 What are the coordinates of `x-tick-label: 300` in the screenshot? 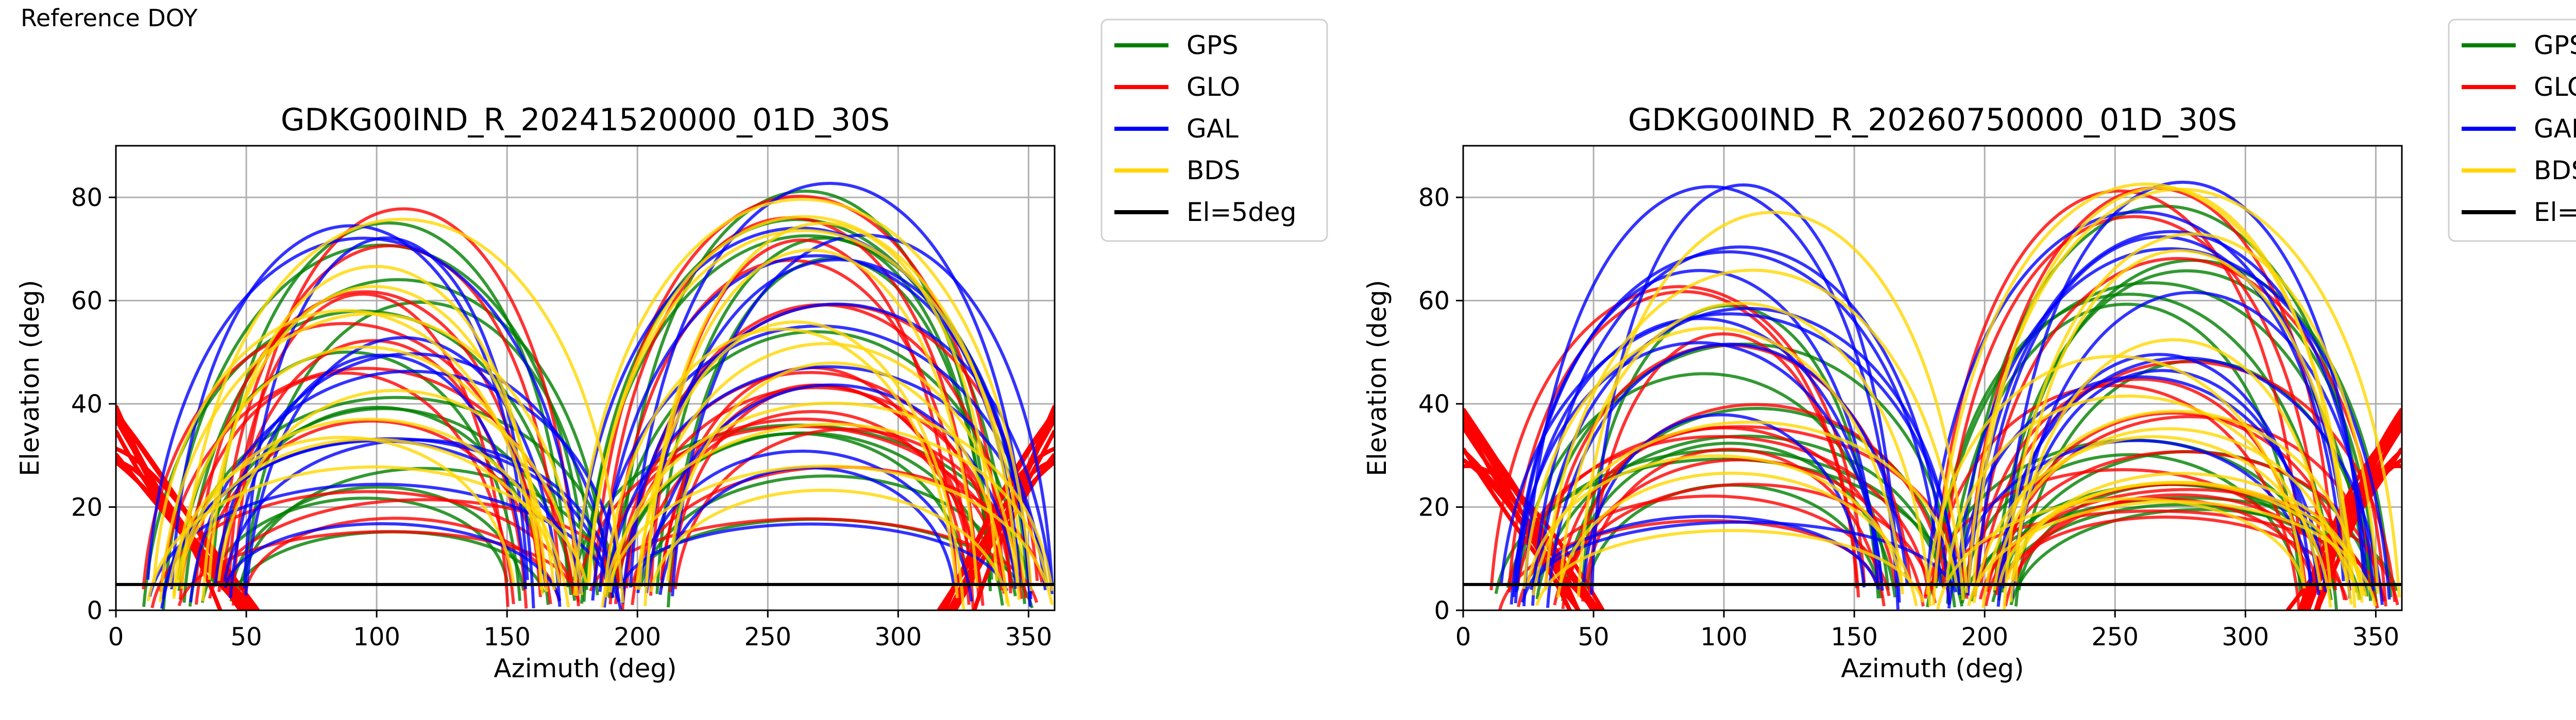 It's located at (898, 637).